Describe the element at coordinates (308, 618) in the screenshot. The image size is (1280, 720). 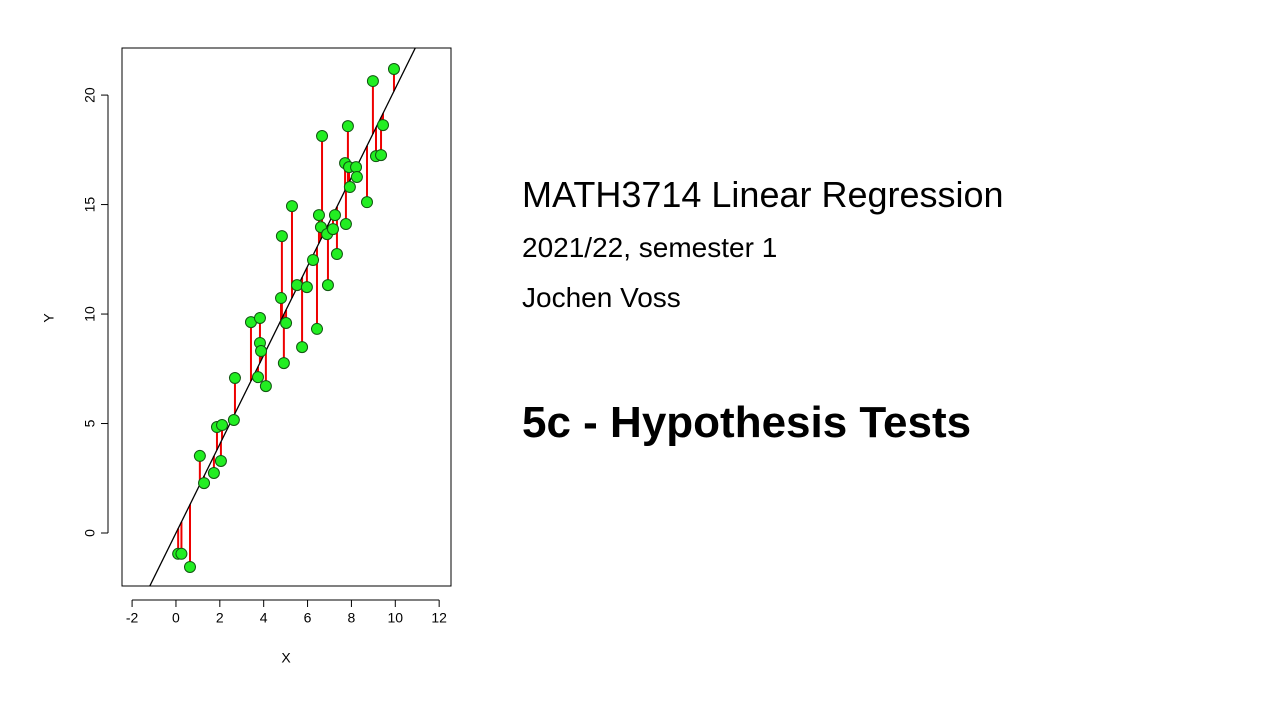
I see `x-tick-label: 6` at that location.